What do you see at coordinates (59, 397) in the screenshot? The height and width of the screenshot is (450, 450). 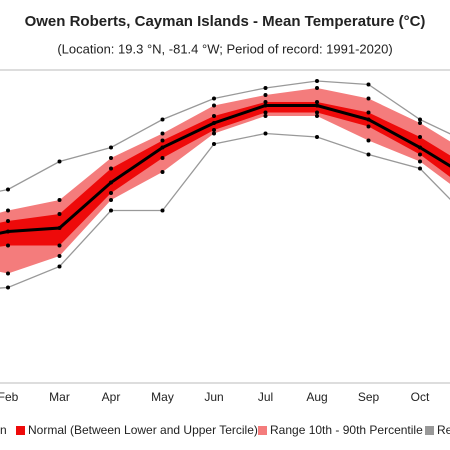 I see `x-tick-label: Mar` at bounding box center [59, 397].